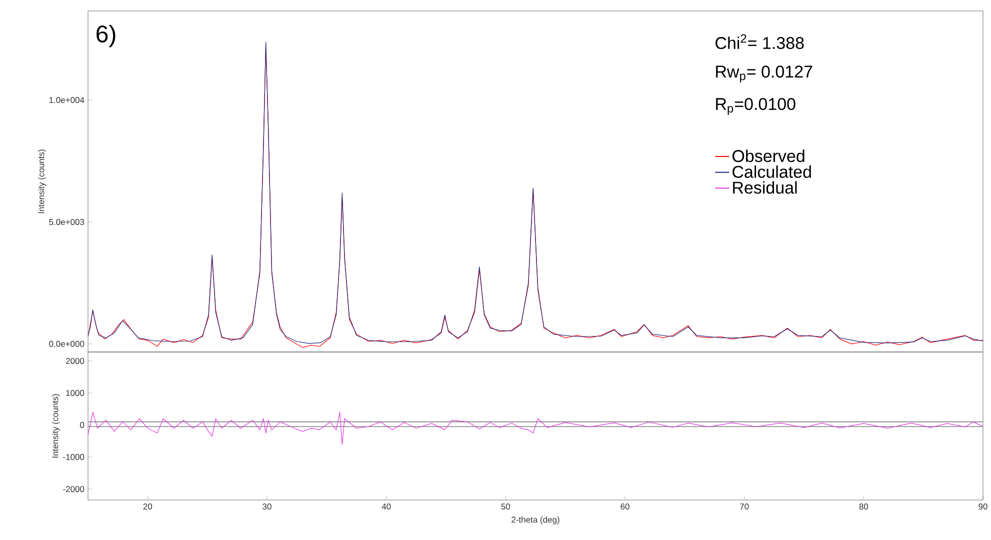  Describe the element at coordinates (505, 507) in the screenshot. I see `x-tick-label: 50` at that location.